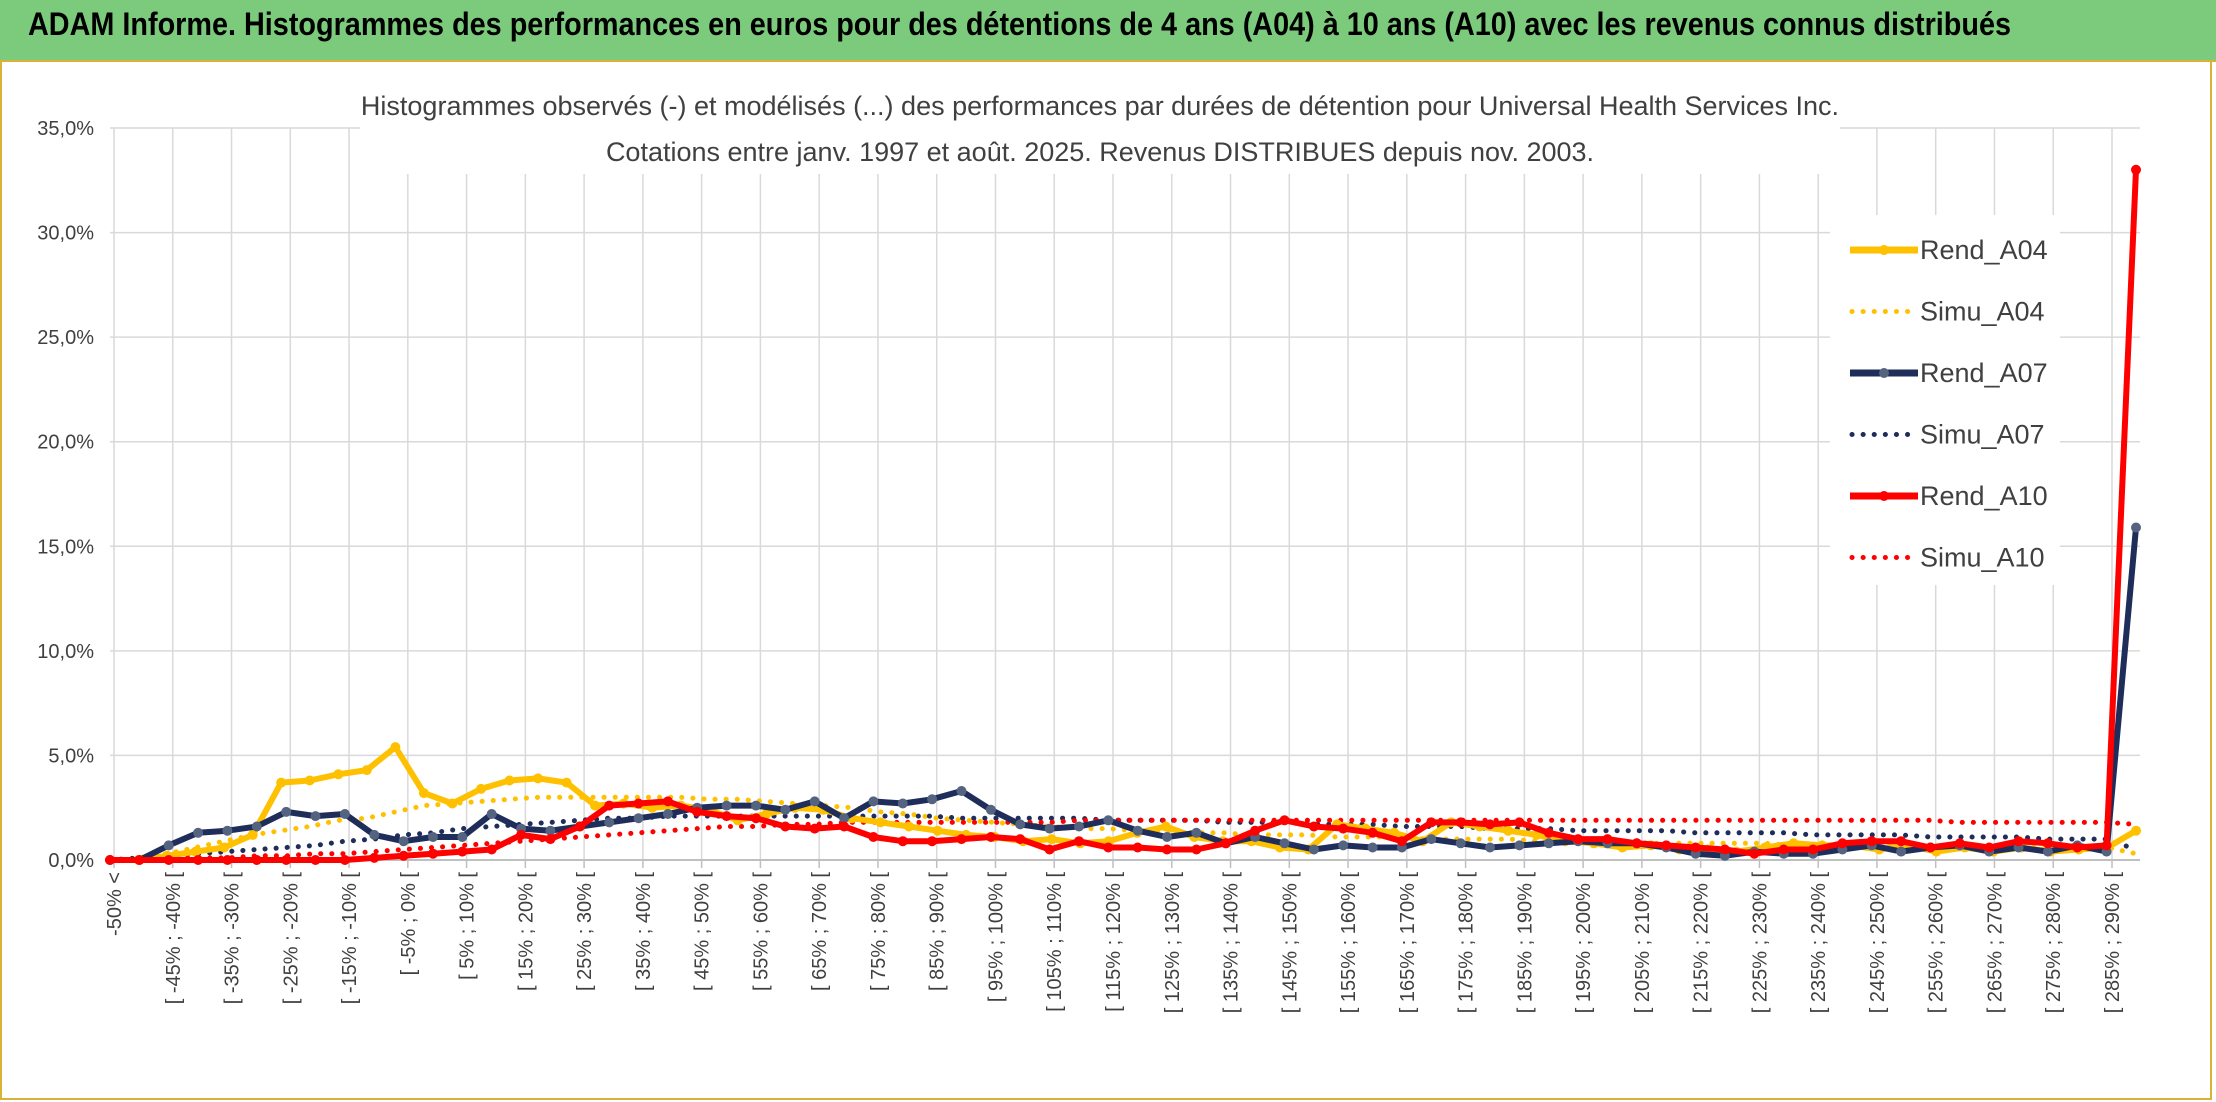 The height and width of the screenshot is (1102, 2216). Describe the element at coordinates (350, 938) in the screenshot. I see `x-tick-label: [ -15% ; -10% [` at that location.